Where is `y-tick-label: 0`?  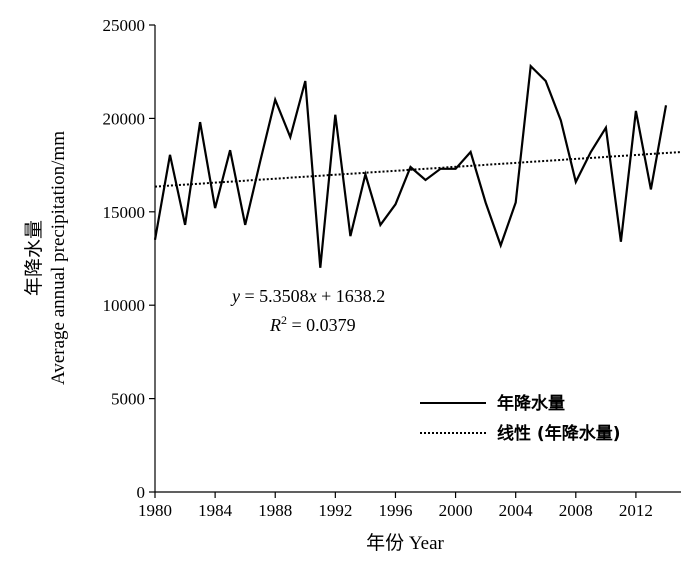 y-tick-label: 0 is located at coordinates (141, 492).